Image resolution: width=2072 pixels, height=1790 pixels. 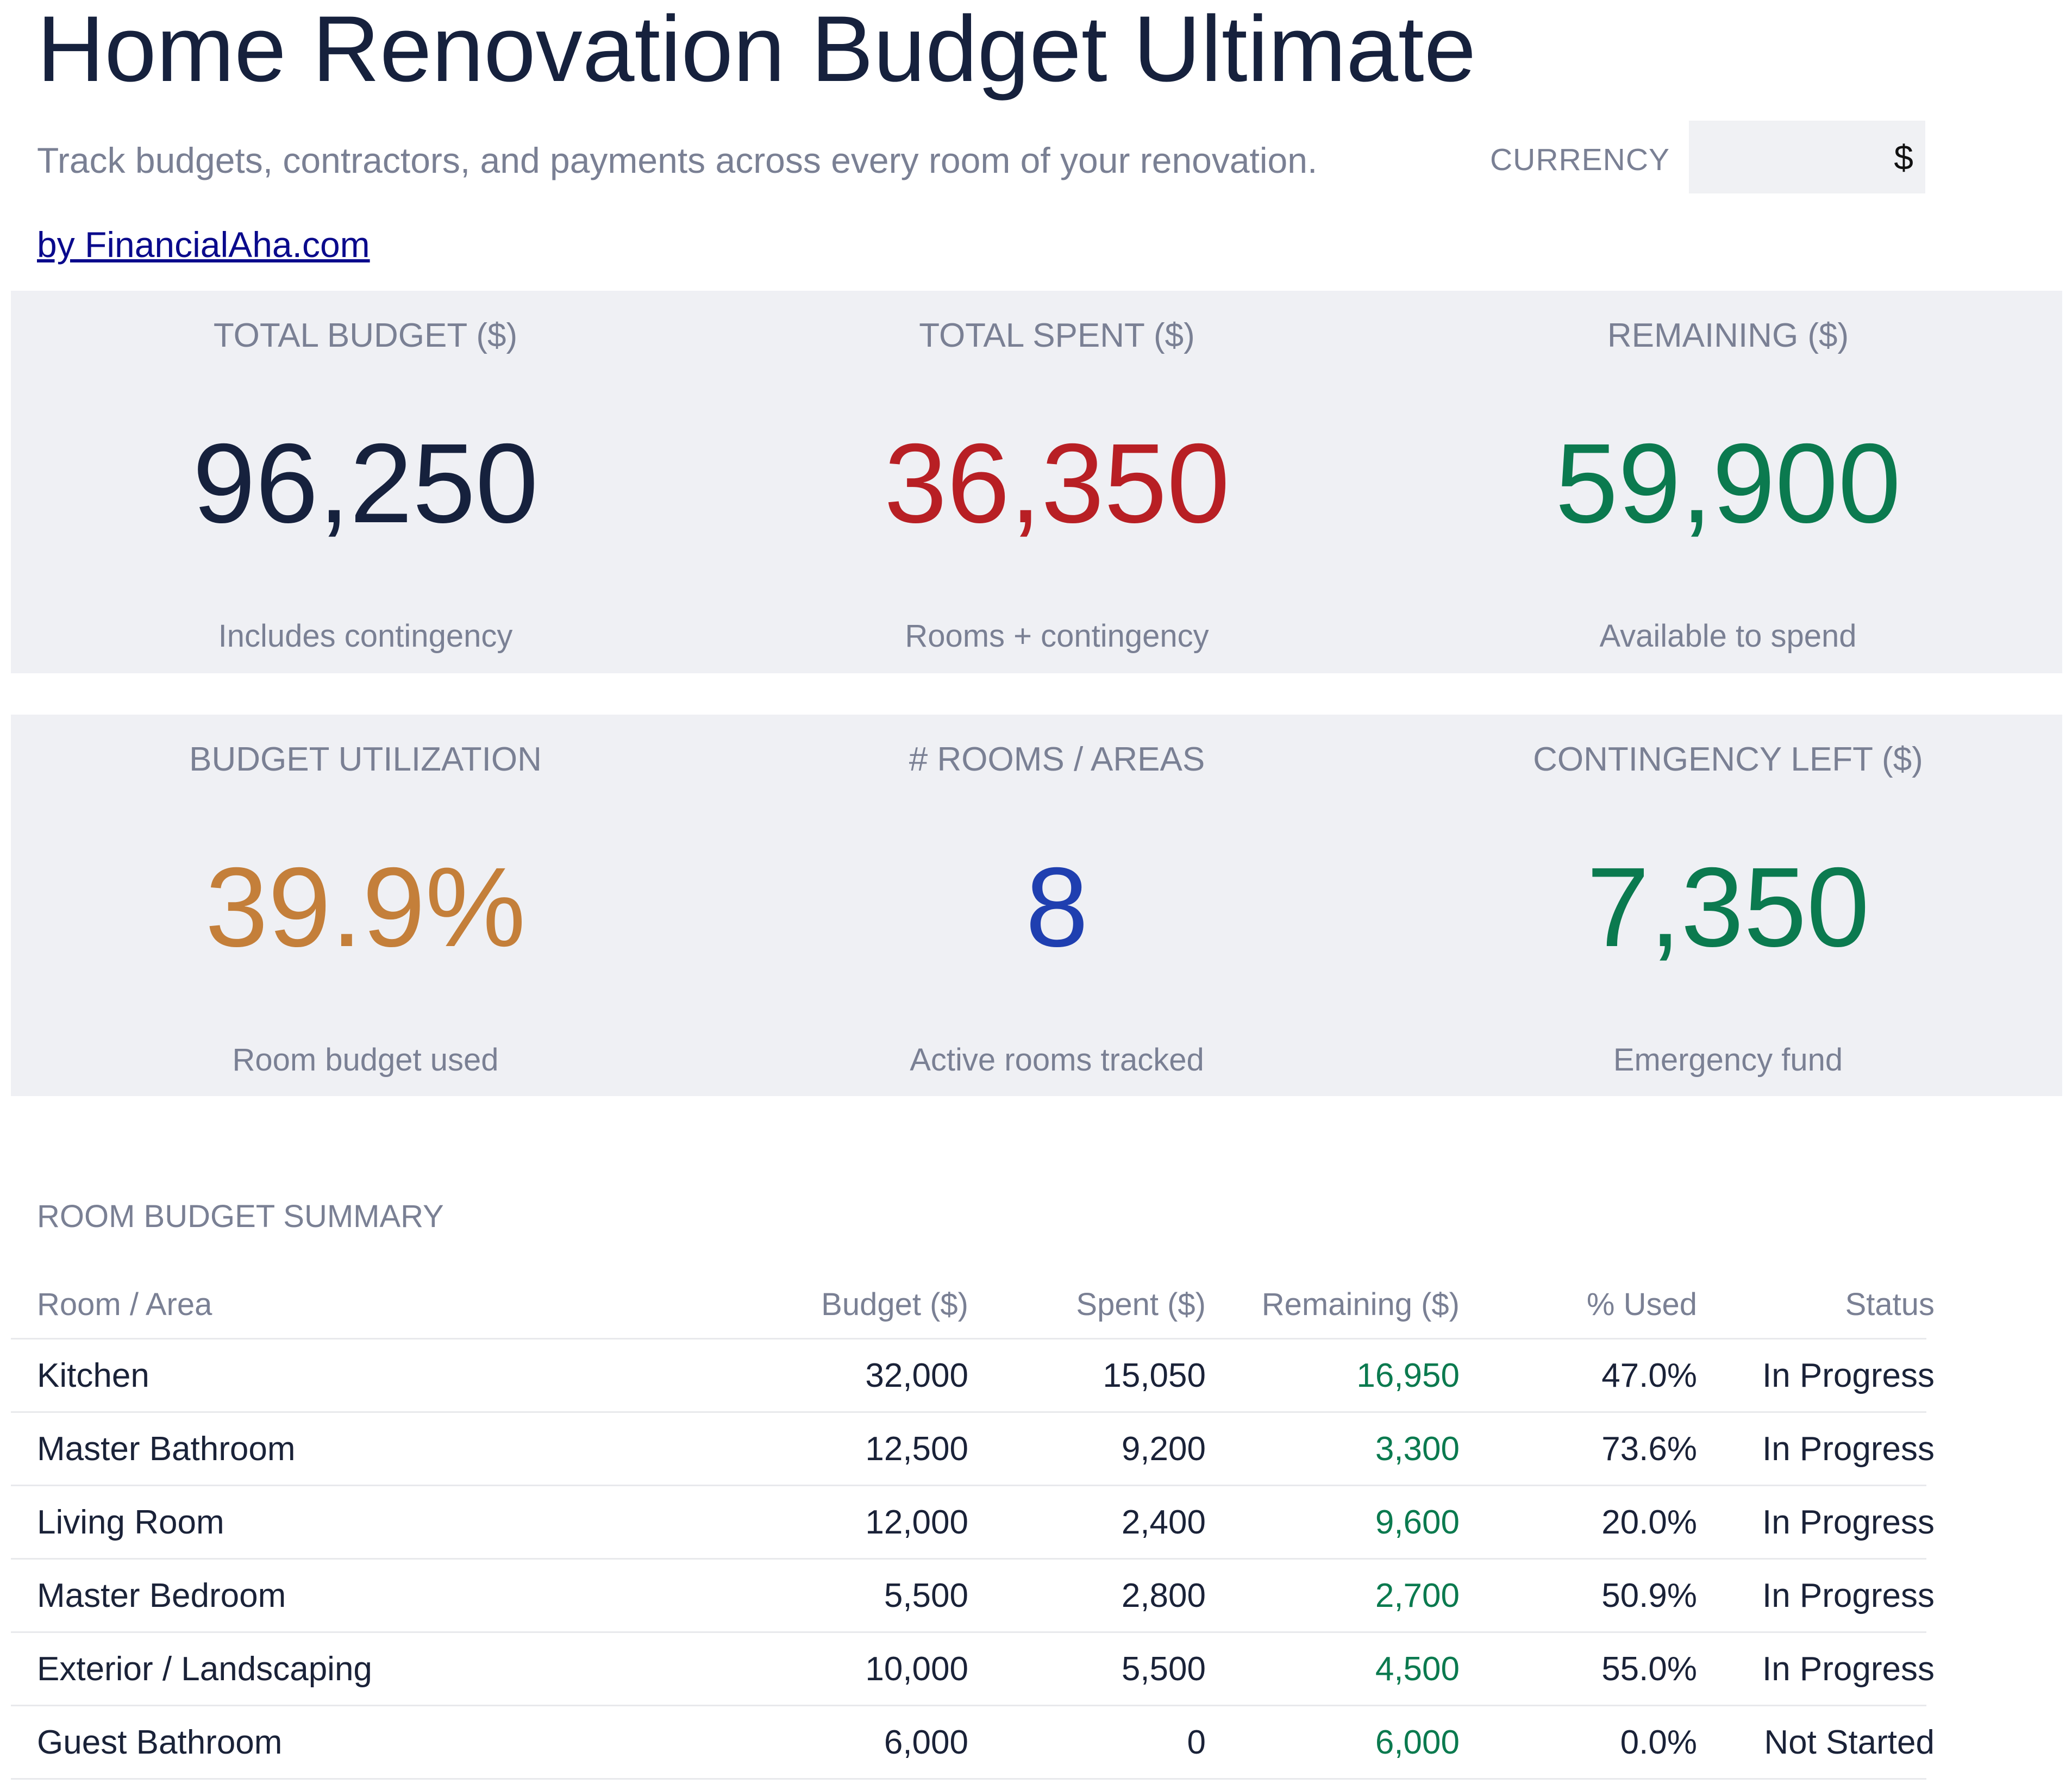 I want to click on cell-remaining: 6,000, so click(x=1418, y=1742).